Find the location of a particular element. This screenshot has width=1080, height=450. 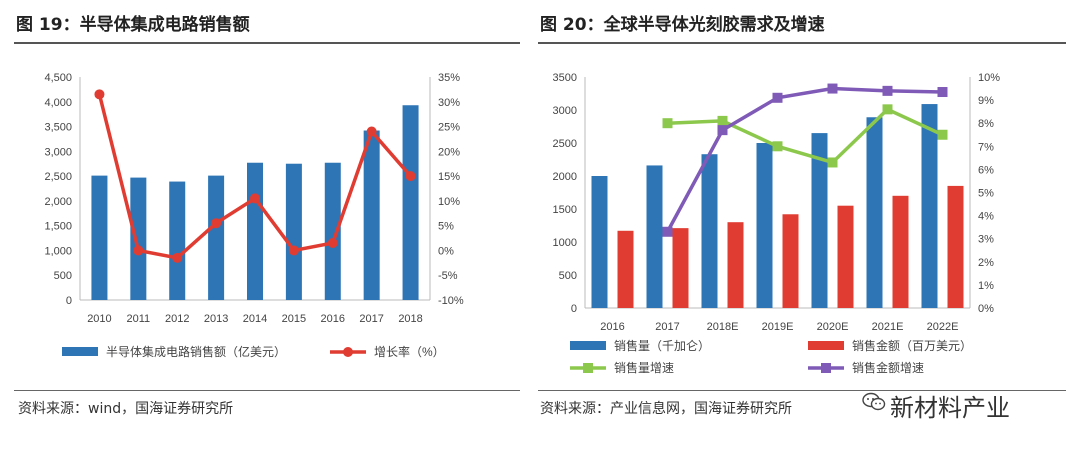

legend-label: 半导体集成电路销售额（亿美元） is located at coordinates (196, 351).